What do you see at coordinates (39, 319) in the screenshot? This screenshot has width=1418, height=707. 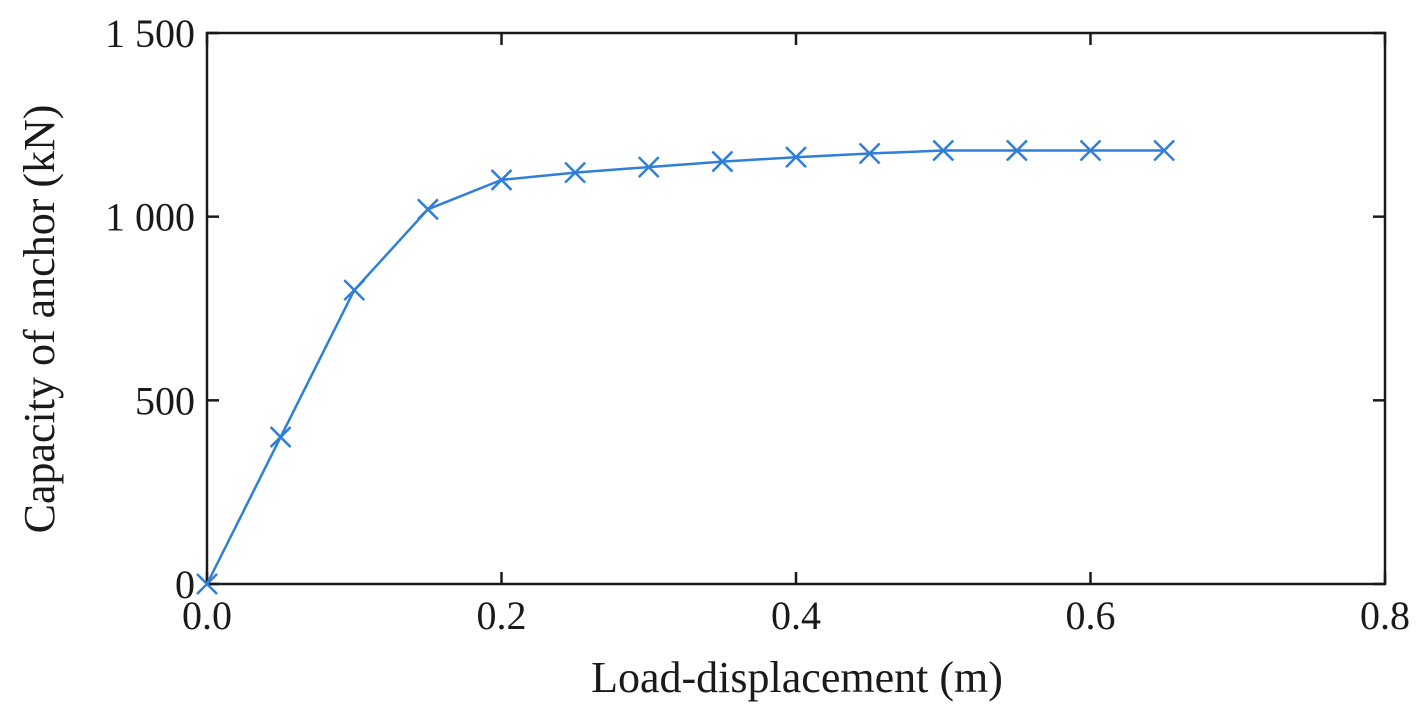 I see `y-axis-title: Capacity of anchor (kN)` at bounding box center [39, 319].